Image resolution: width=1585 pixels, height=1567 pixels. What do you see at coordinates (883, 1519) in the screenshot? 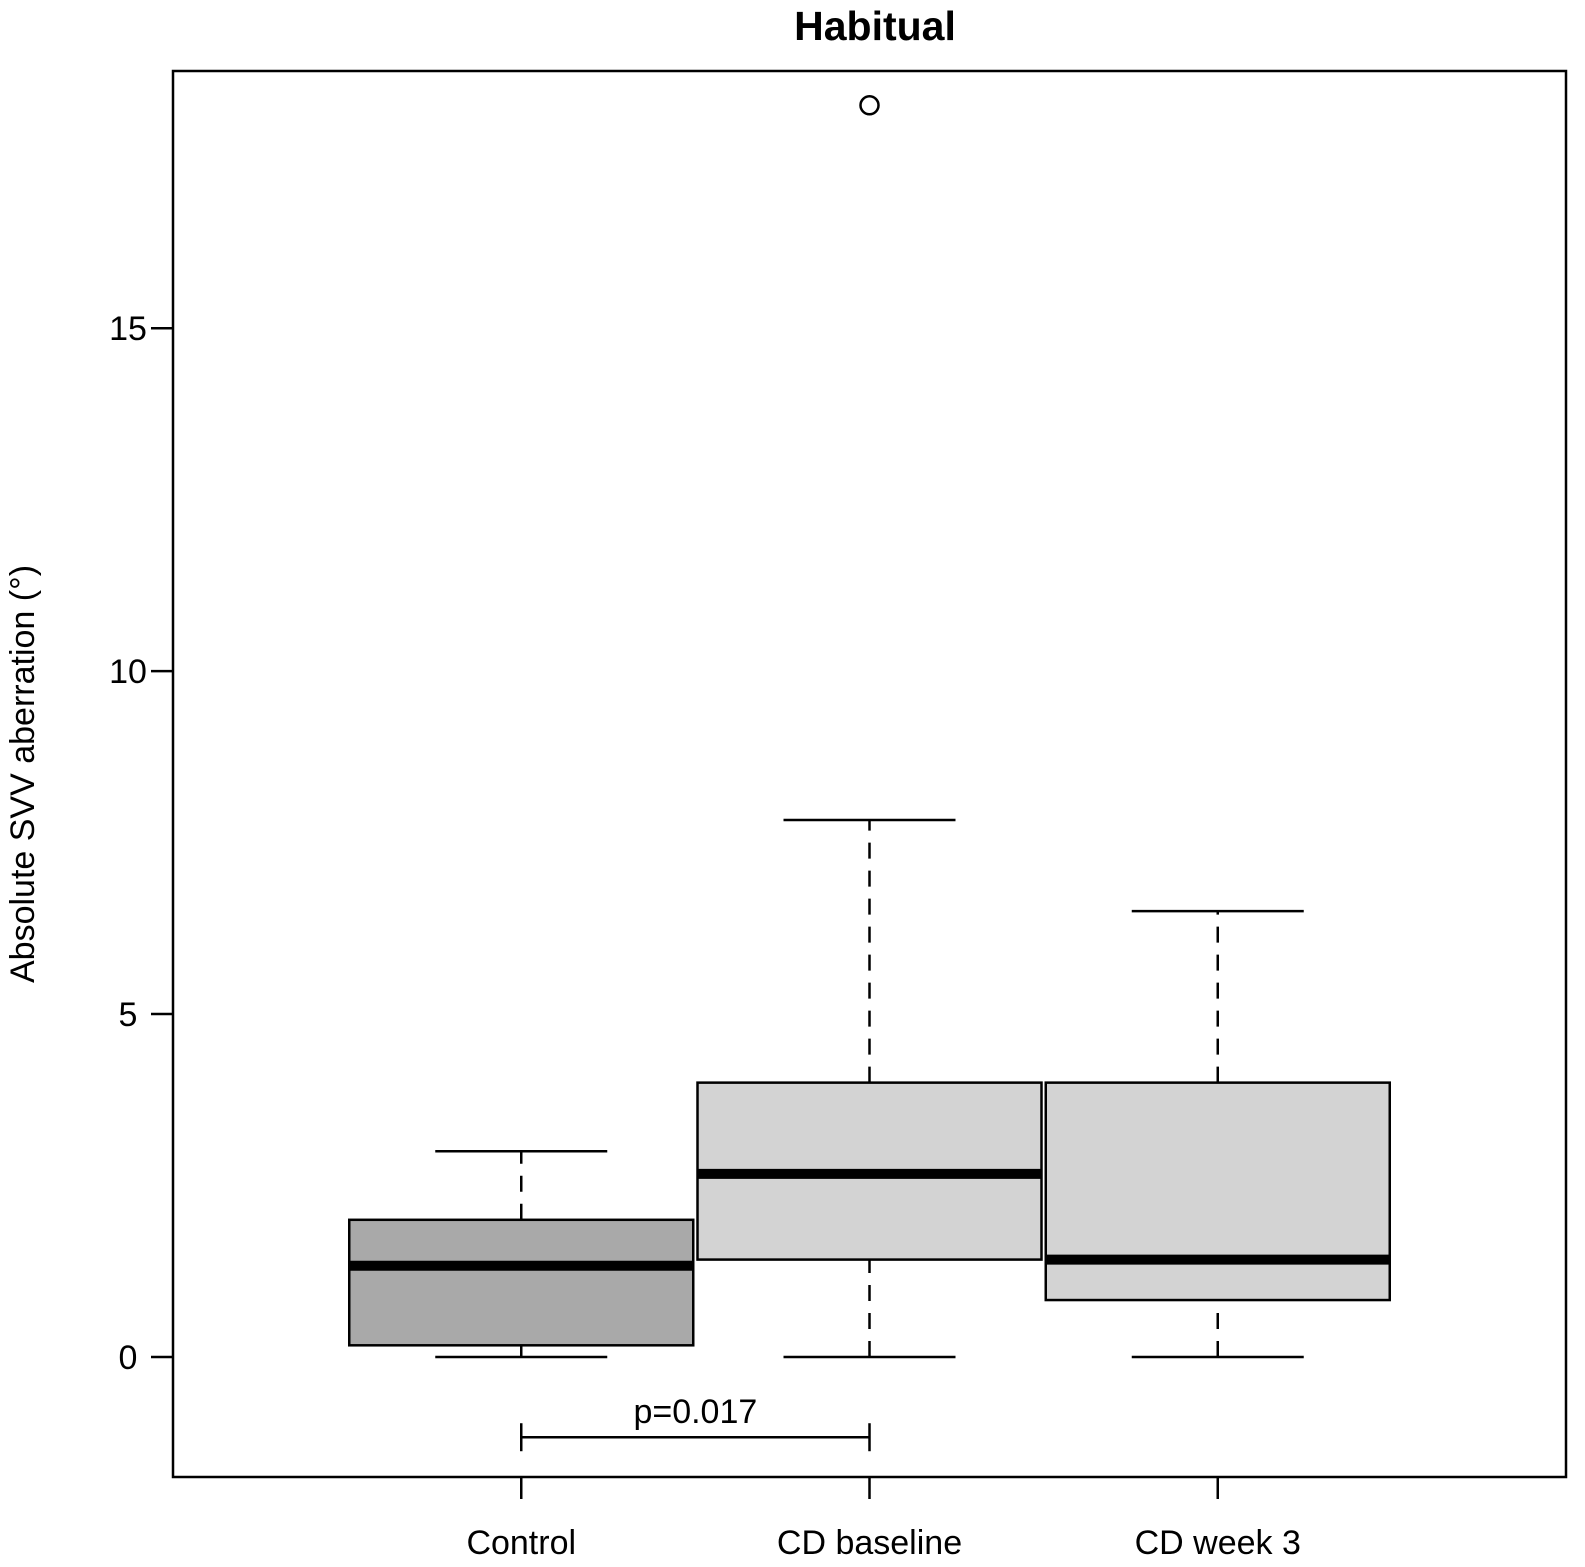
I see `x-axis: Control CD baseline CD week 3` at bounding box center [883, 1519].